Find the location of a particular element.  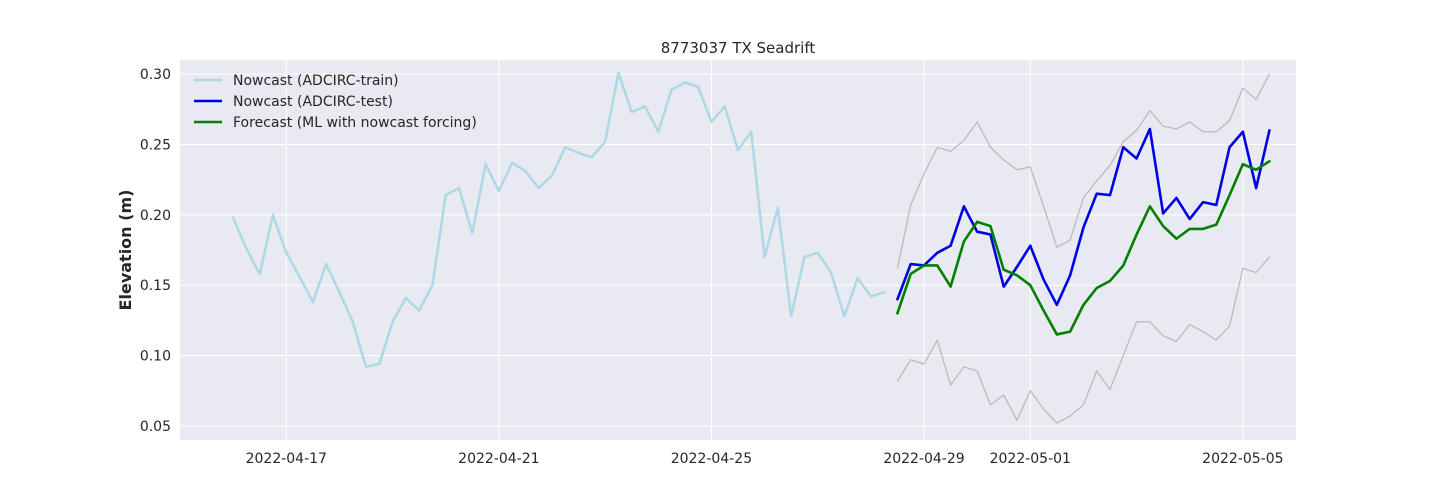

legend-label: Forecast (ML with nowcast forcing) is located at coordinates (355, 123).